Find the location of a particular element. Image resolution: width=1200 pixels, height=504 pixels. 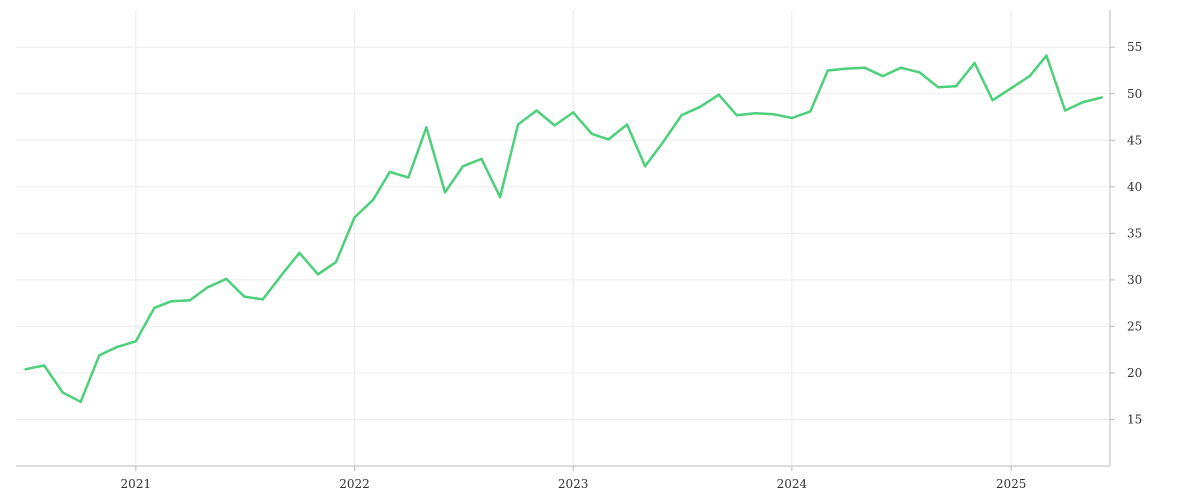

y-tick-label: 45 is located at coordinates (1134, 140).